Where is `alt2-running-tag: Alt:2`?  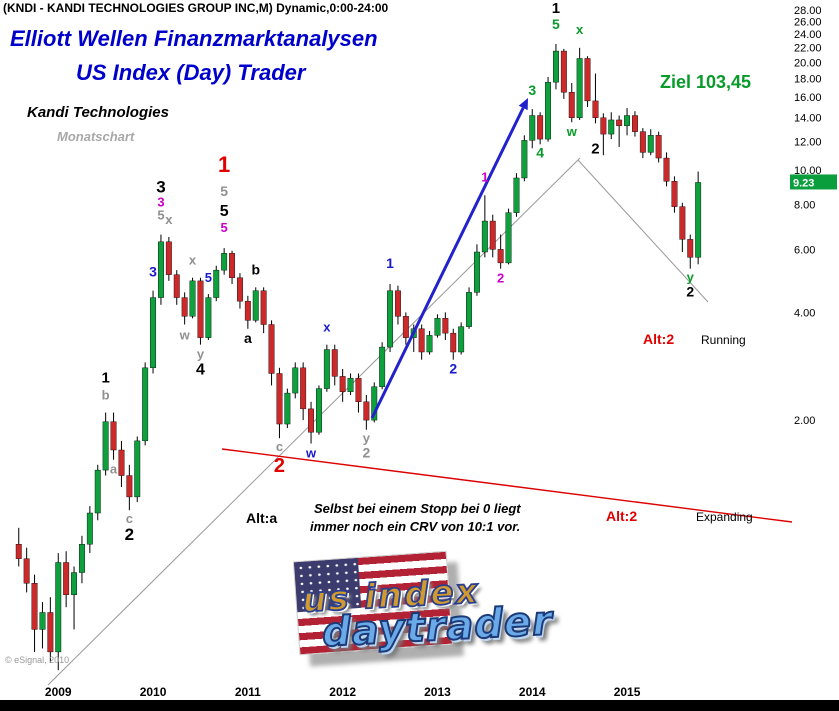
alt2-running-tag: Alt:2 is located at coordinates (659, 339).